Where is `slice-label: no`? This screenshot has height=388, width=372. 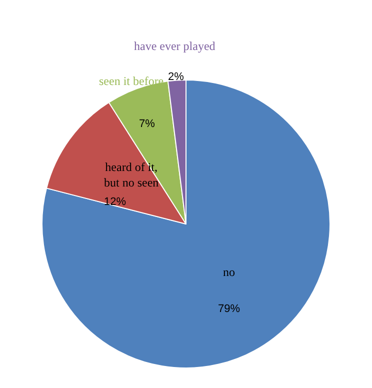
slice-label: no is located at coordinates (229, 272).